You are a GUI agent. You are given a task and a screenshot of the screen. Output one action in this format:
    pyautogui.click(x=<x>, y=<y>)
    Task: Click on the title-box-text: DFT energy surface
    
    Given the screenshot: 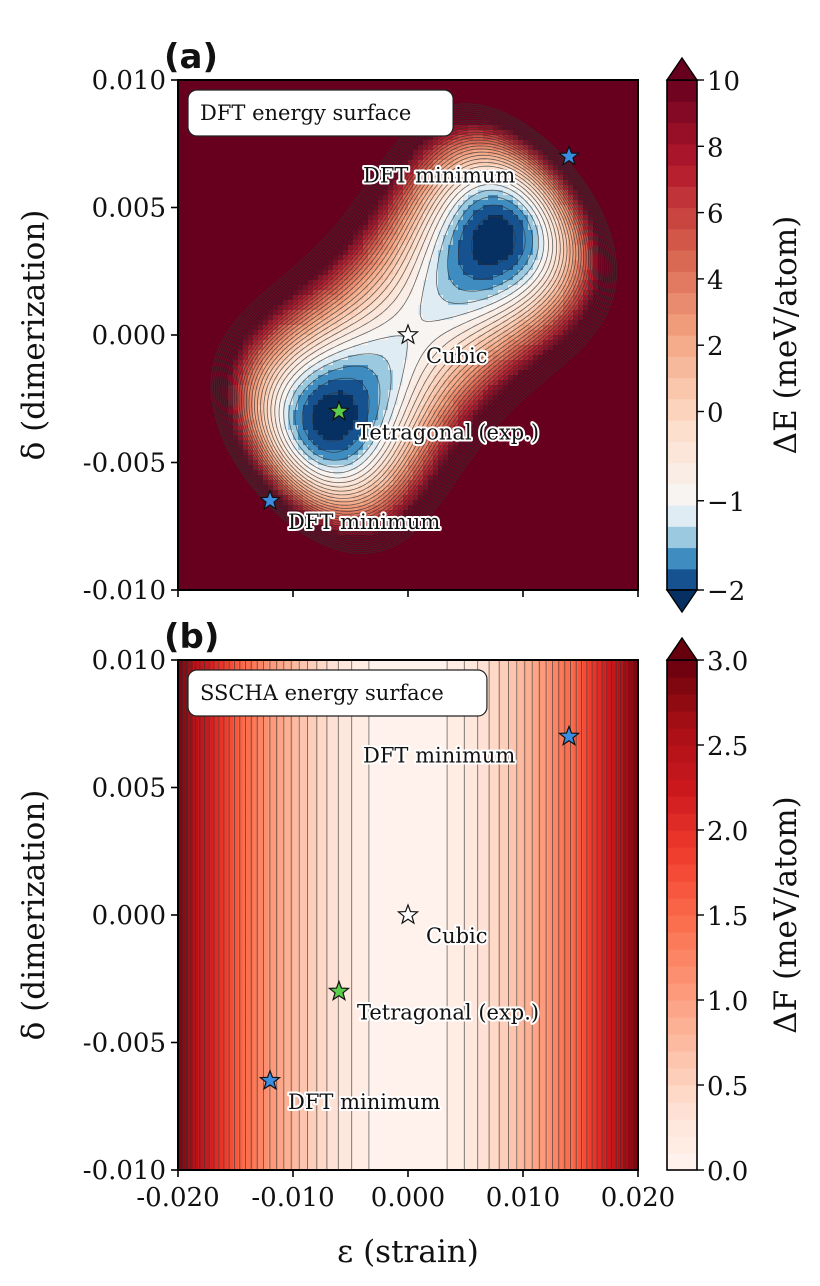 What is the action you would take?
    pyautogui.click(x=305, y=113)
    